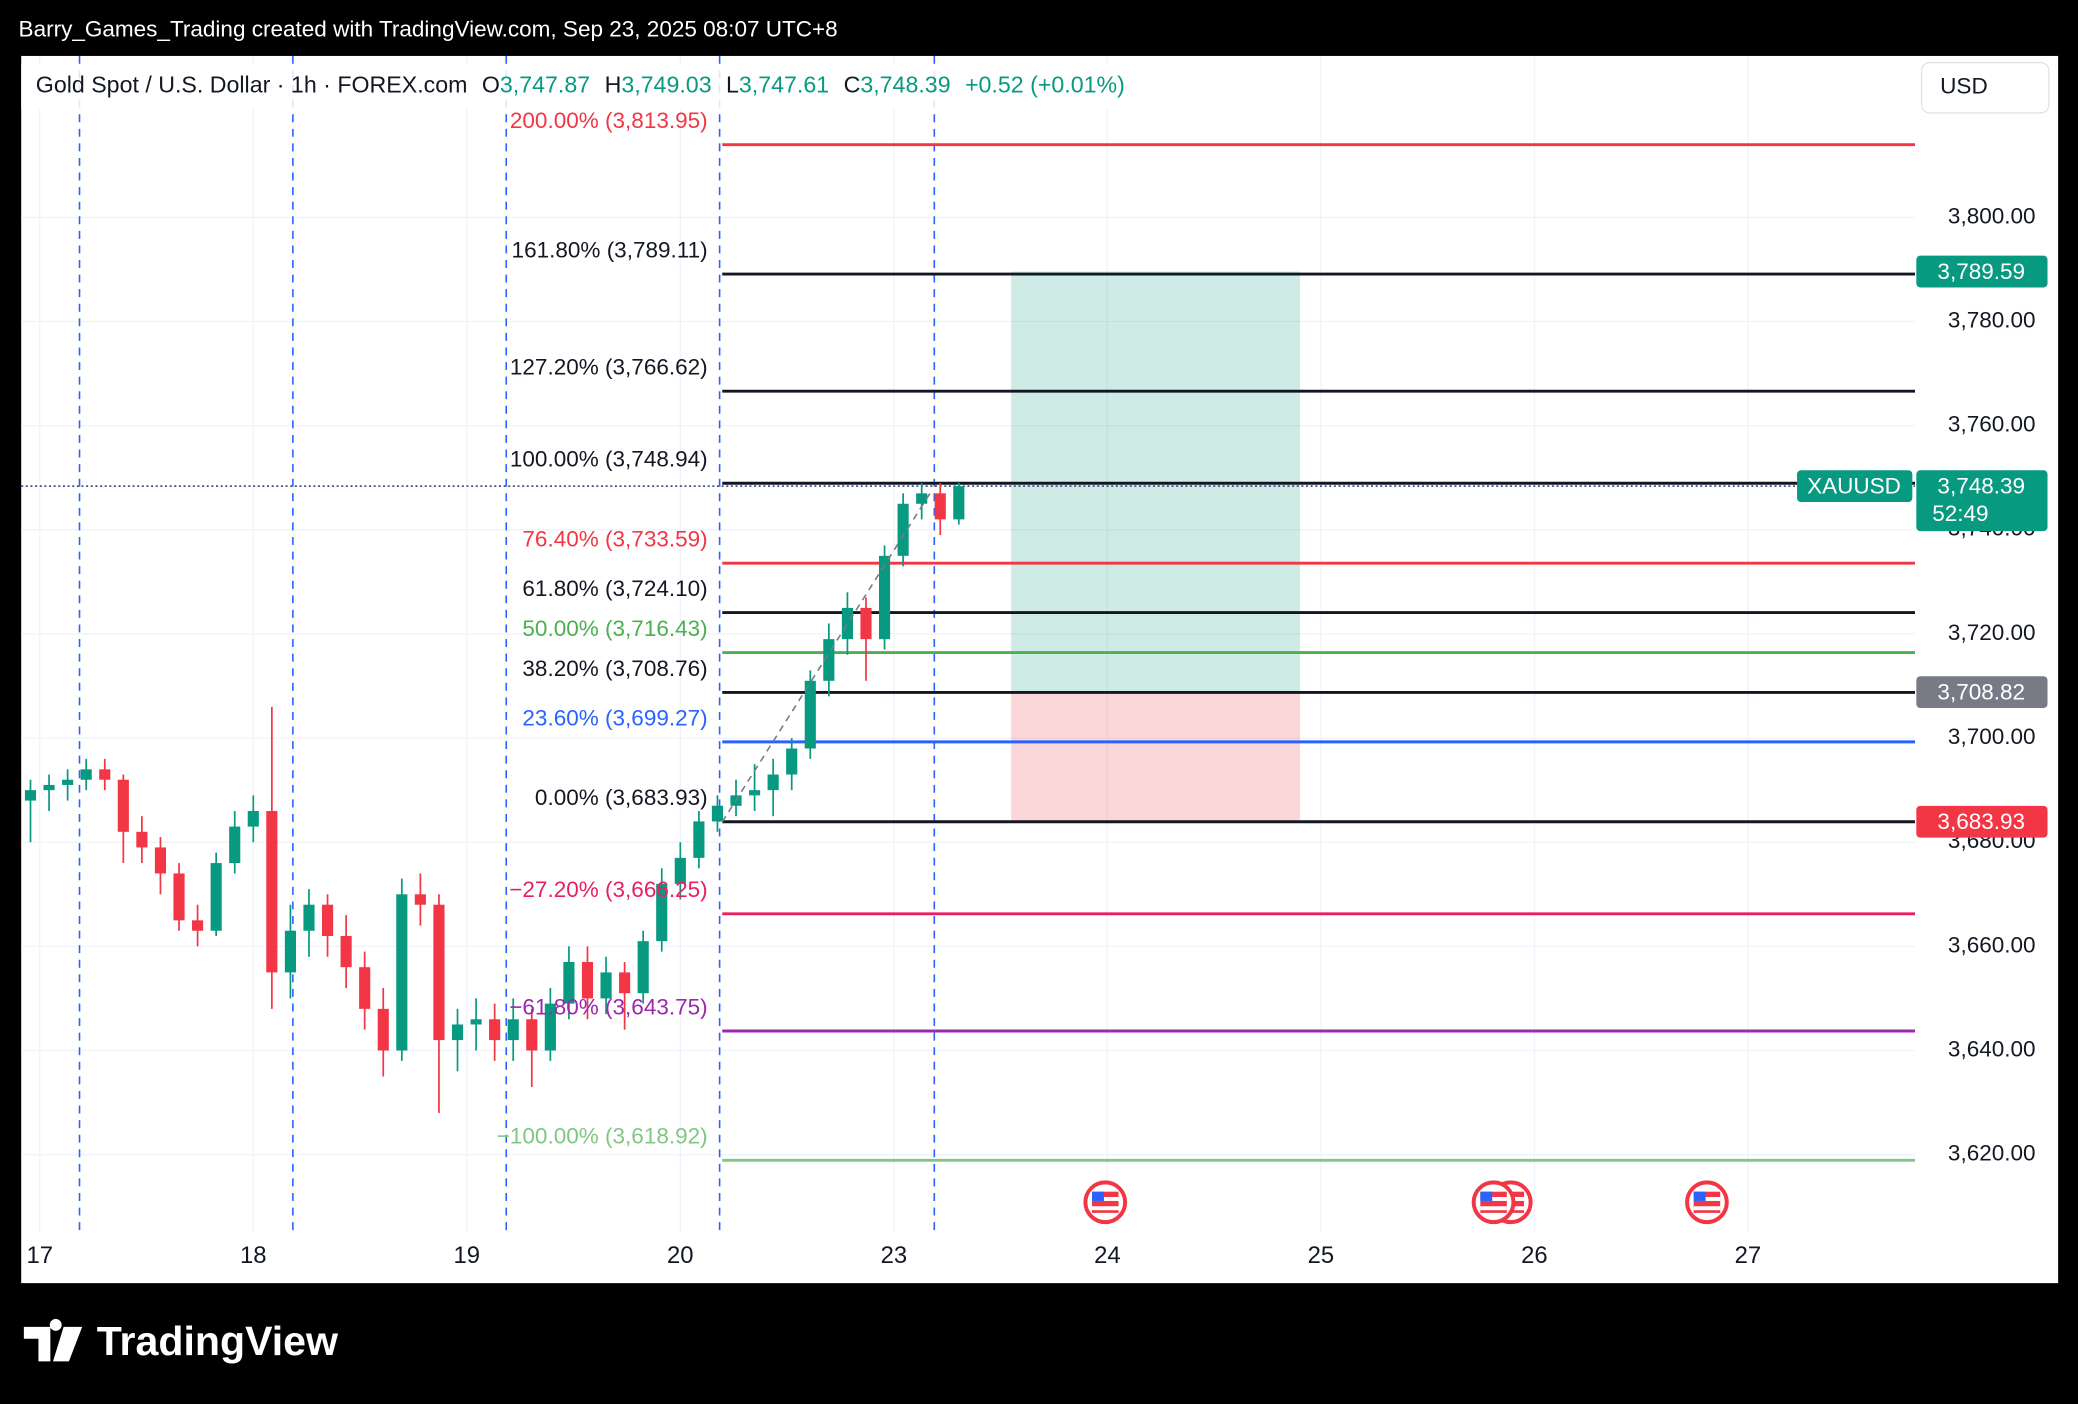 This screenshot has height=1404, width=2078. What do you see at coordinates (894, 1255) in the screenshot?
I see `x-tick-label: 23` at bounding box center [894, 1255].